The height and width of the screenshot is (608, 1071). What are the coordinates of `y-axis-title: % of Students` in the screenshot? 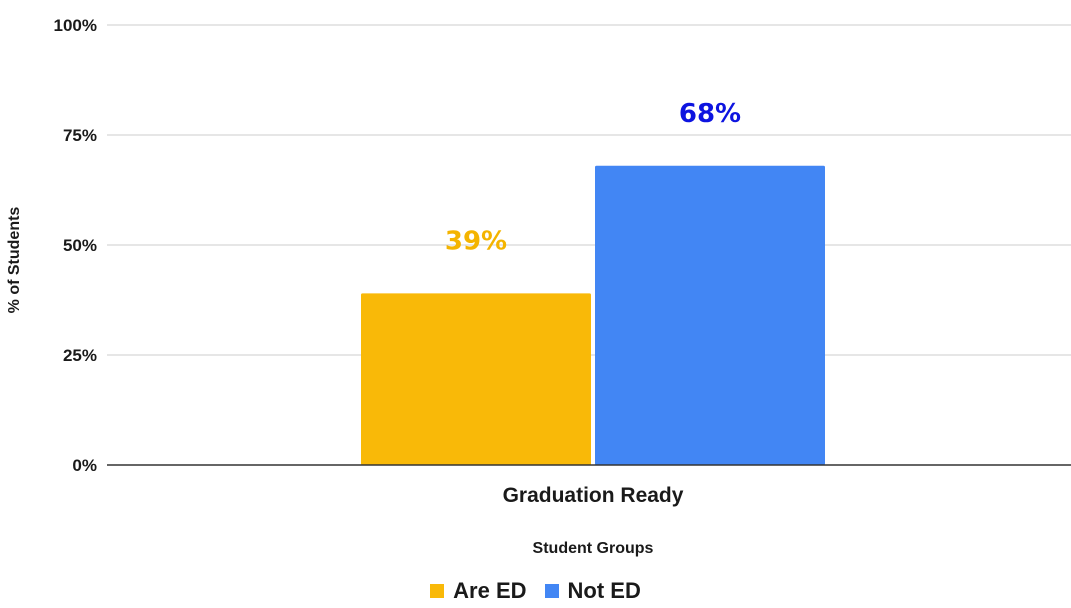 It's located at (14, 260).